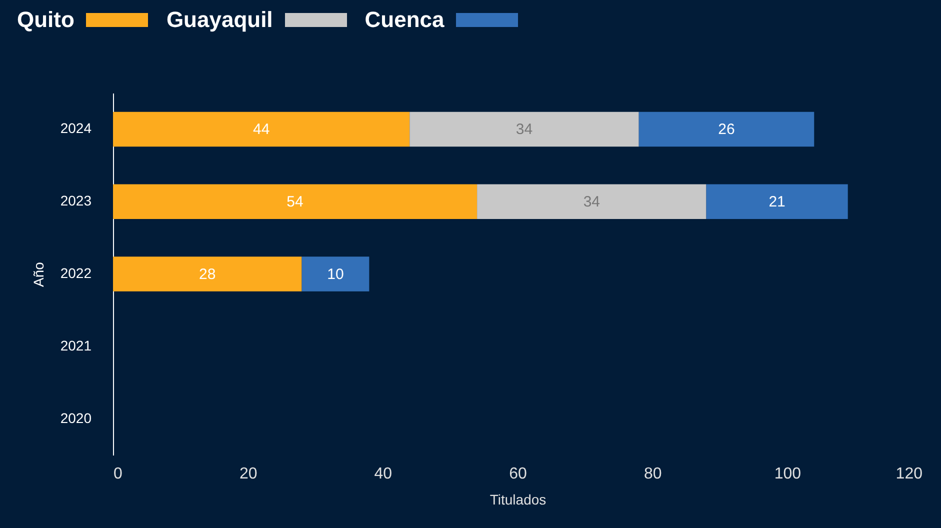 Image resolution: width=941 pixels, height=528 pixels. Describe the element at coordinates (38, 274) in the screenshot. I see `y-axis-title: Año` at that location.